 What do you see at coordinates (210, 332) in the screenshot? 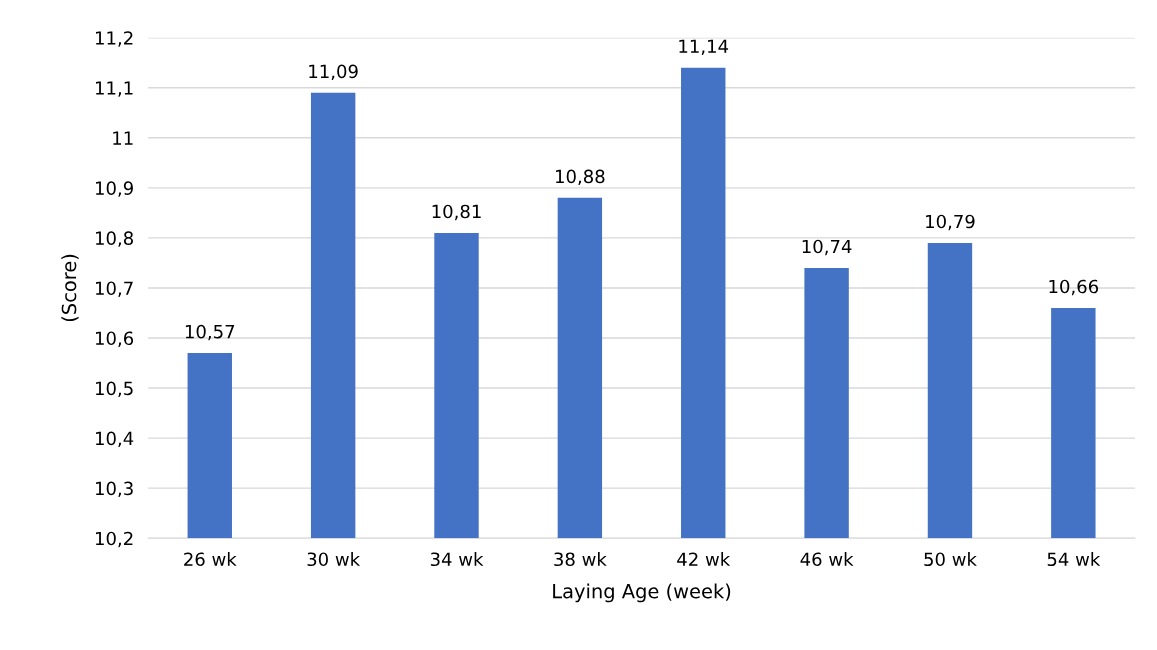
I see `data-label: 10,57` at bounding box center [210, 332].